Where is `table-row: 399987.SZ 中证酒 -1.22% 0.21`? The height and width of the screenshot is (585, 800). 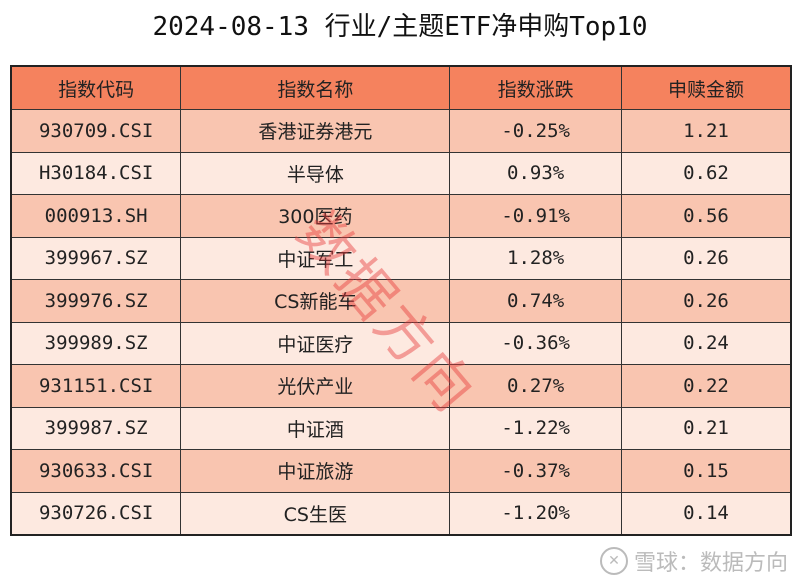 table-row: 399987.SZ 中证酒 -1.22% 0.21 is located at coordinates (401, 428).